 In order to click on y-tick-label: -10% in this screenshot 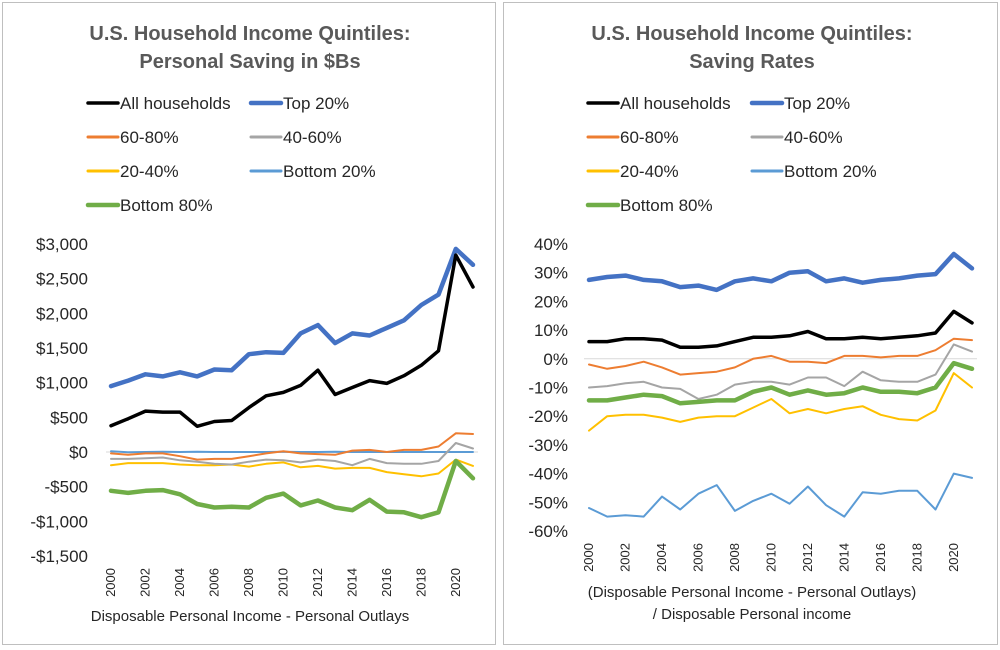, I will do `click(548, 388)`.